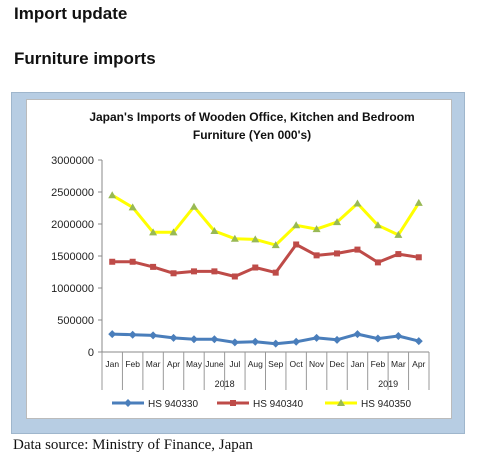 The image size is (479, 468). What do you see at coordinates (225, 384) in the screenshot?
I see `x-group-label: 2018` at bounding box center [225, 384].